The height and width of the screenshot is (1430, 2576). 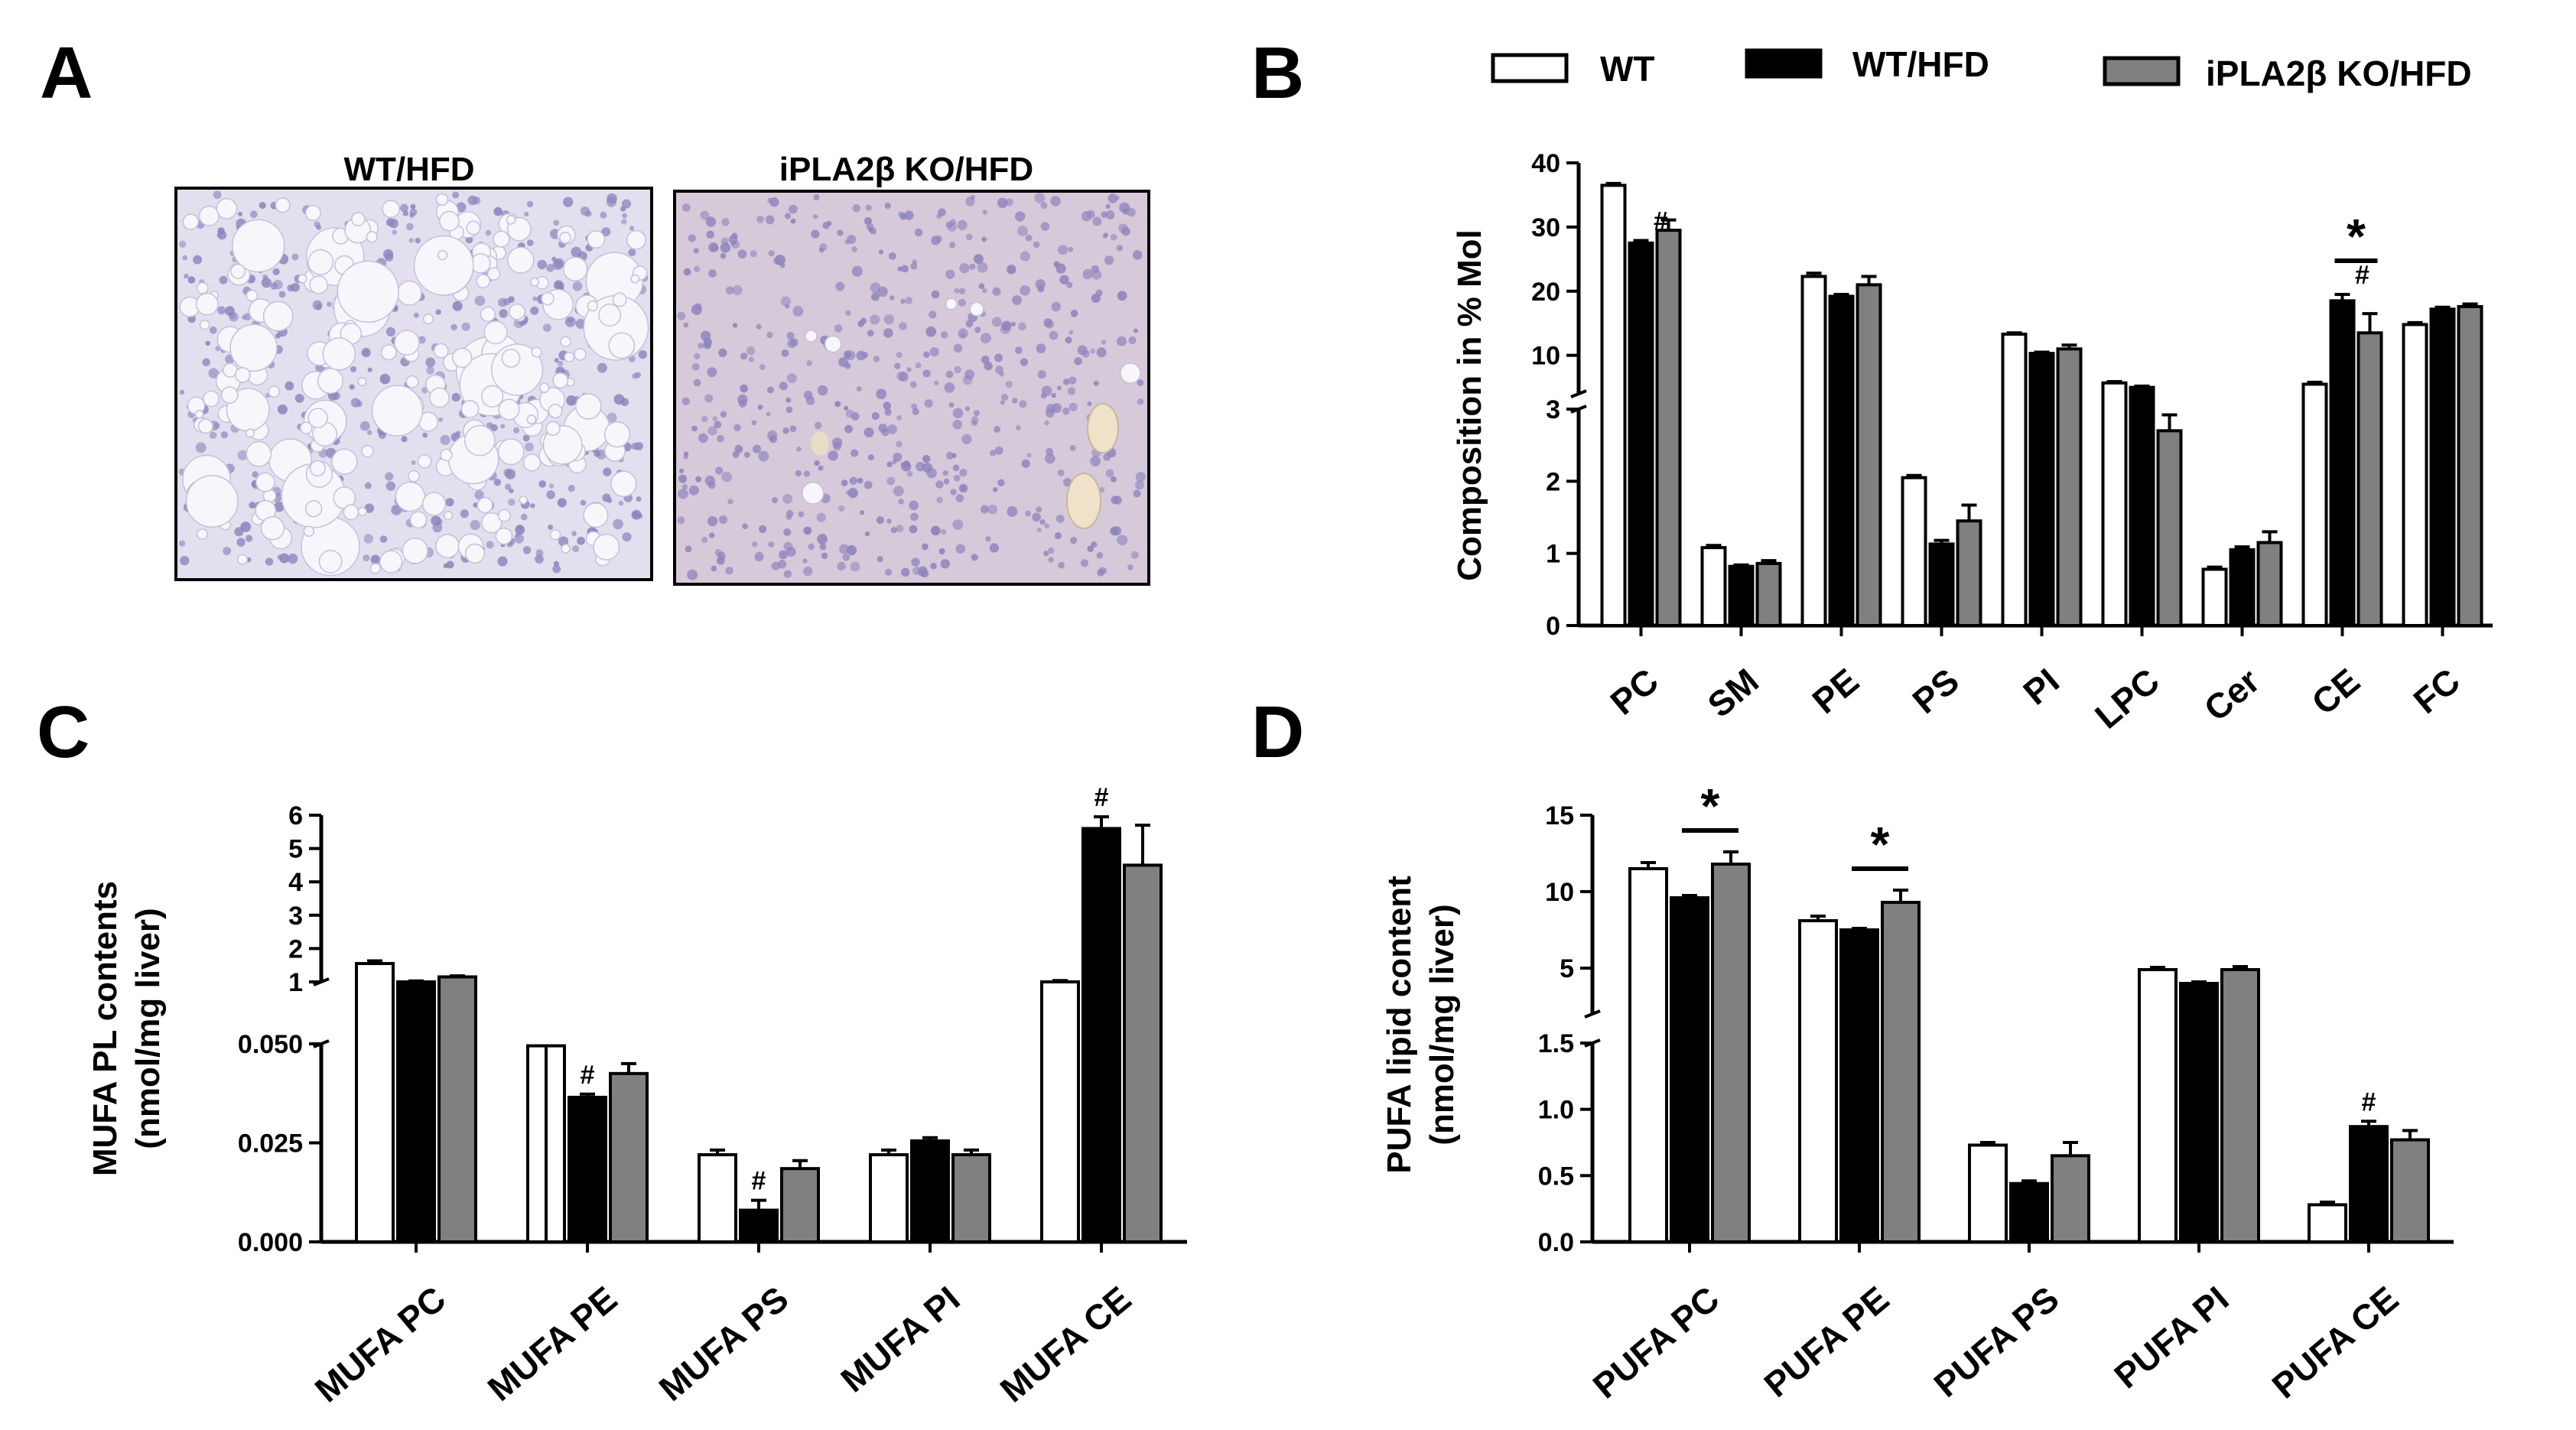 What do you see at coordinates (1935, 691) in the screenshot?
I see `chart-b-category-label: PS` at bounding box center [1935, 691].